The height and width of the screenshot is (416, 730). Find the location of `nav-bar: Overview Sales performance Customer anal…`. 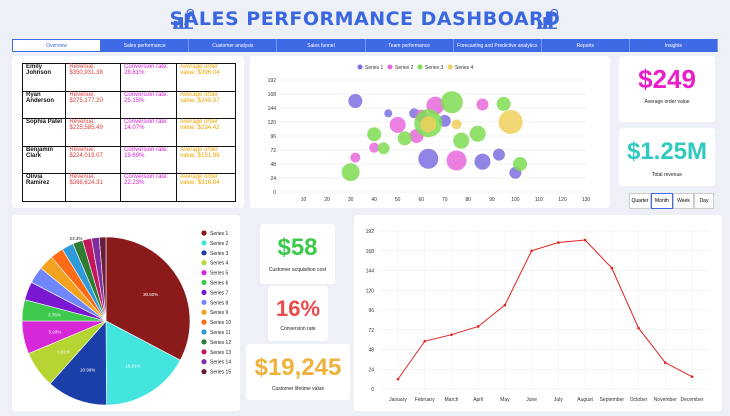

nav-bar: Overview Sales performance Customer anal… is located at coordinates (365, 45).